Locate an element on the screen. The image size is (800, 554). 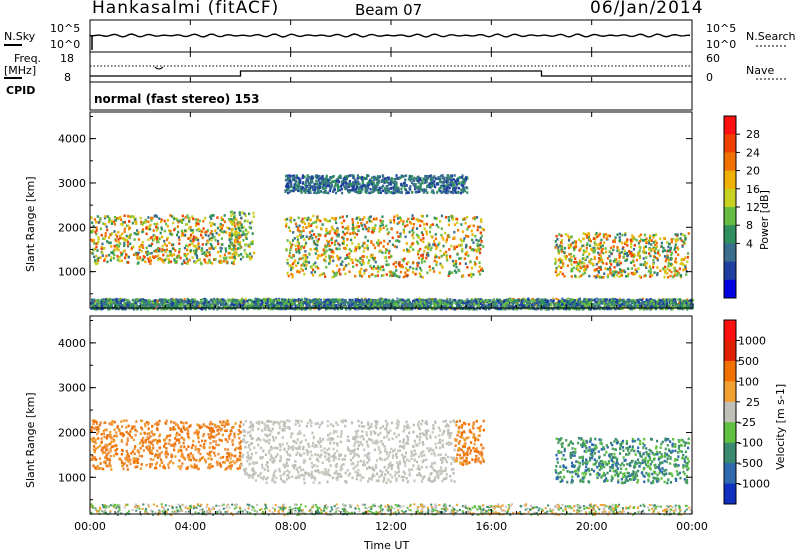
nsearch-tick-bottom: 10^0 is located at coordinates (721, 44).